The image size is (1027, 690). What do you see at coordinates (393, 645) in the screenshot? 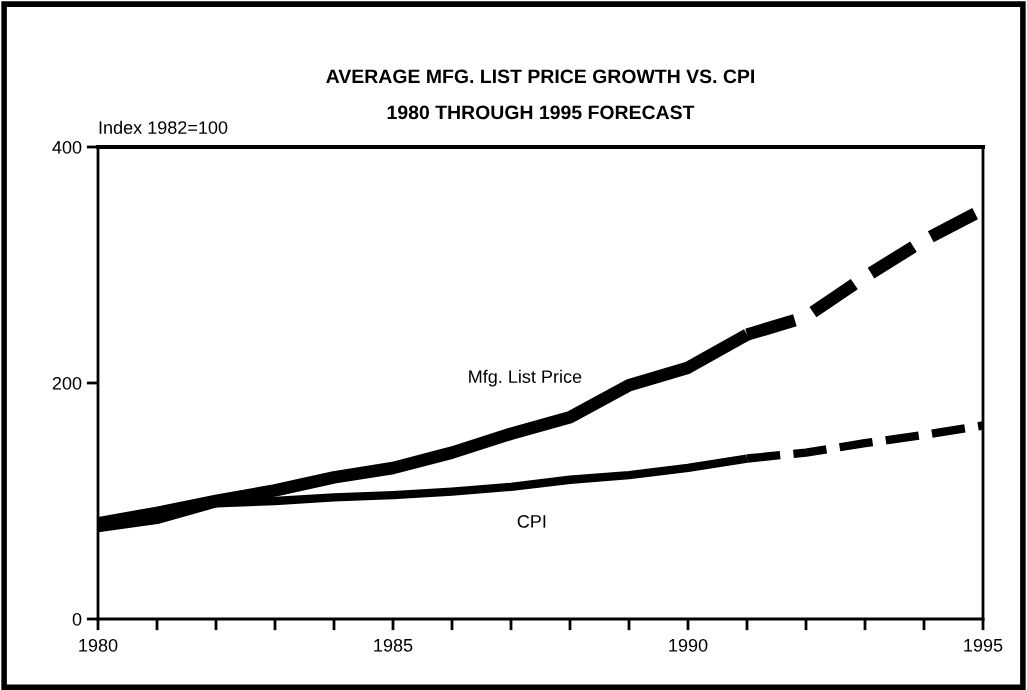
I see `x-tick-label: 1985` at bounding box center [393, 645].